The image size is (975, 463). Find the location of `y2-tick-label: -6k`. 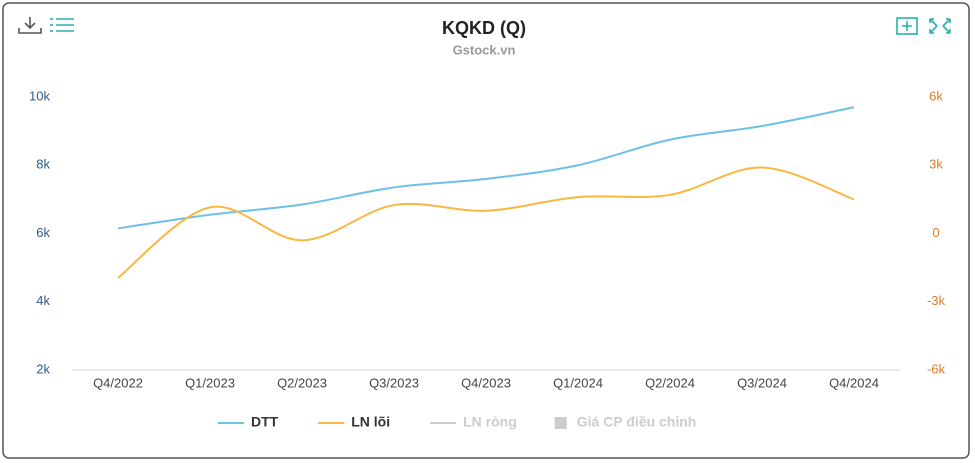

y2-tick-label: -6k is located at coordinates (936, 368).